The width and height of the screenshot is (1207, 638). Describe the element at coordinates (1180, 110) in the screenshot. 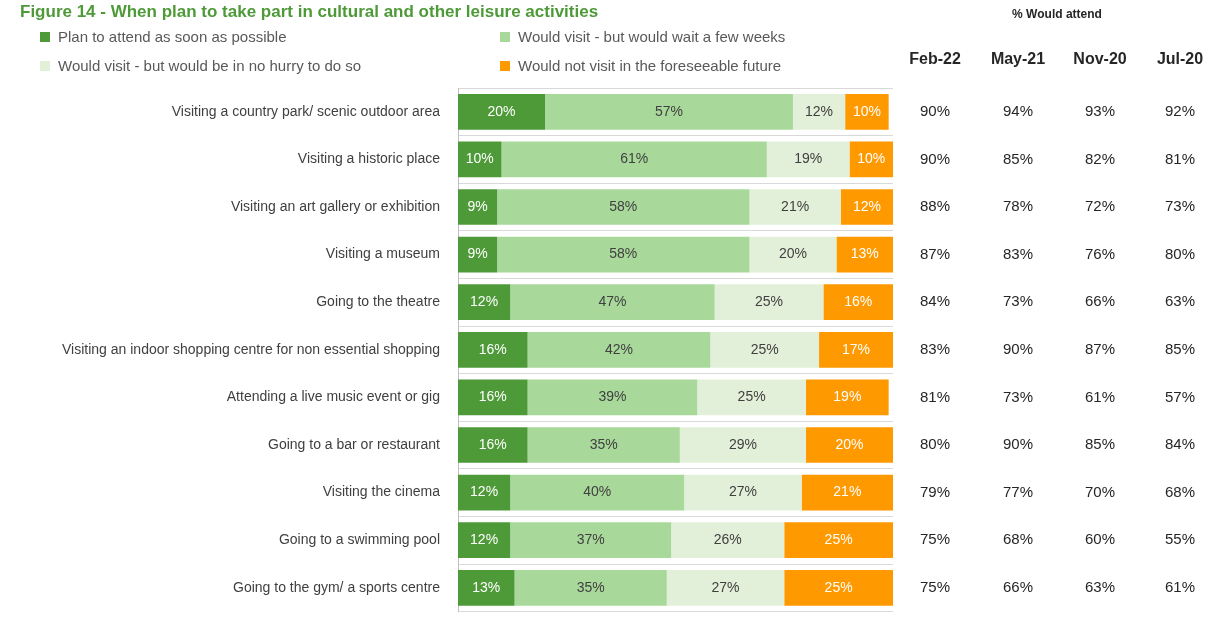

I see `text: 92%` at that location.